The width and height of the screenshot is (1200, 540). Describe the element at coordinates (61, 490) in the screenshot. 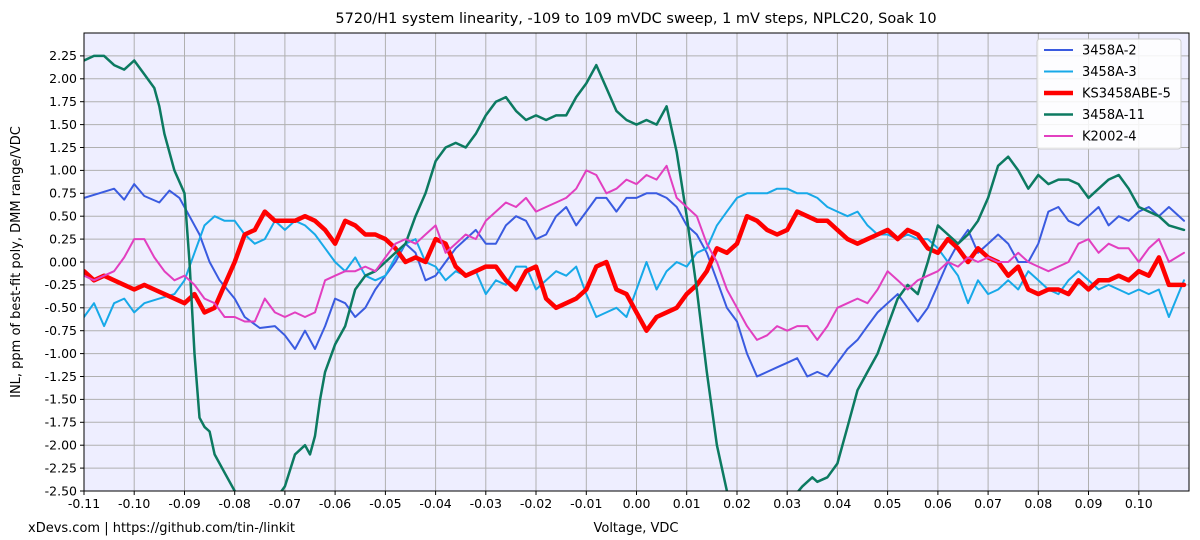

I see `y-tick-label: -2.50` at that location.